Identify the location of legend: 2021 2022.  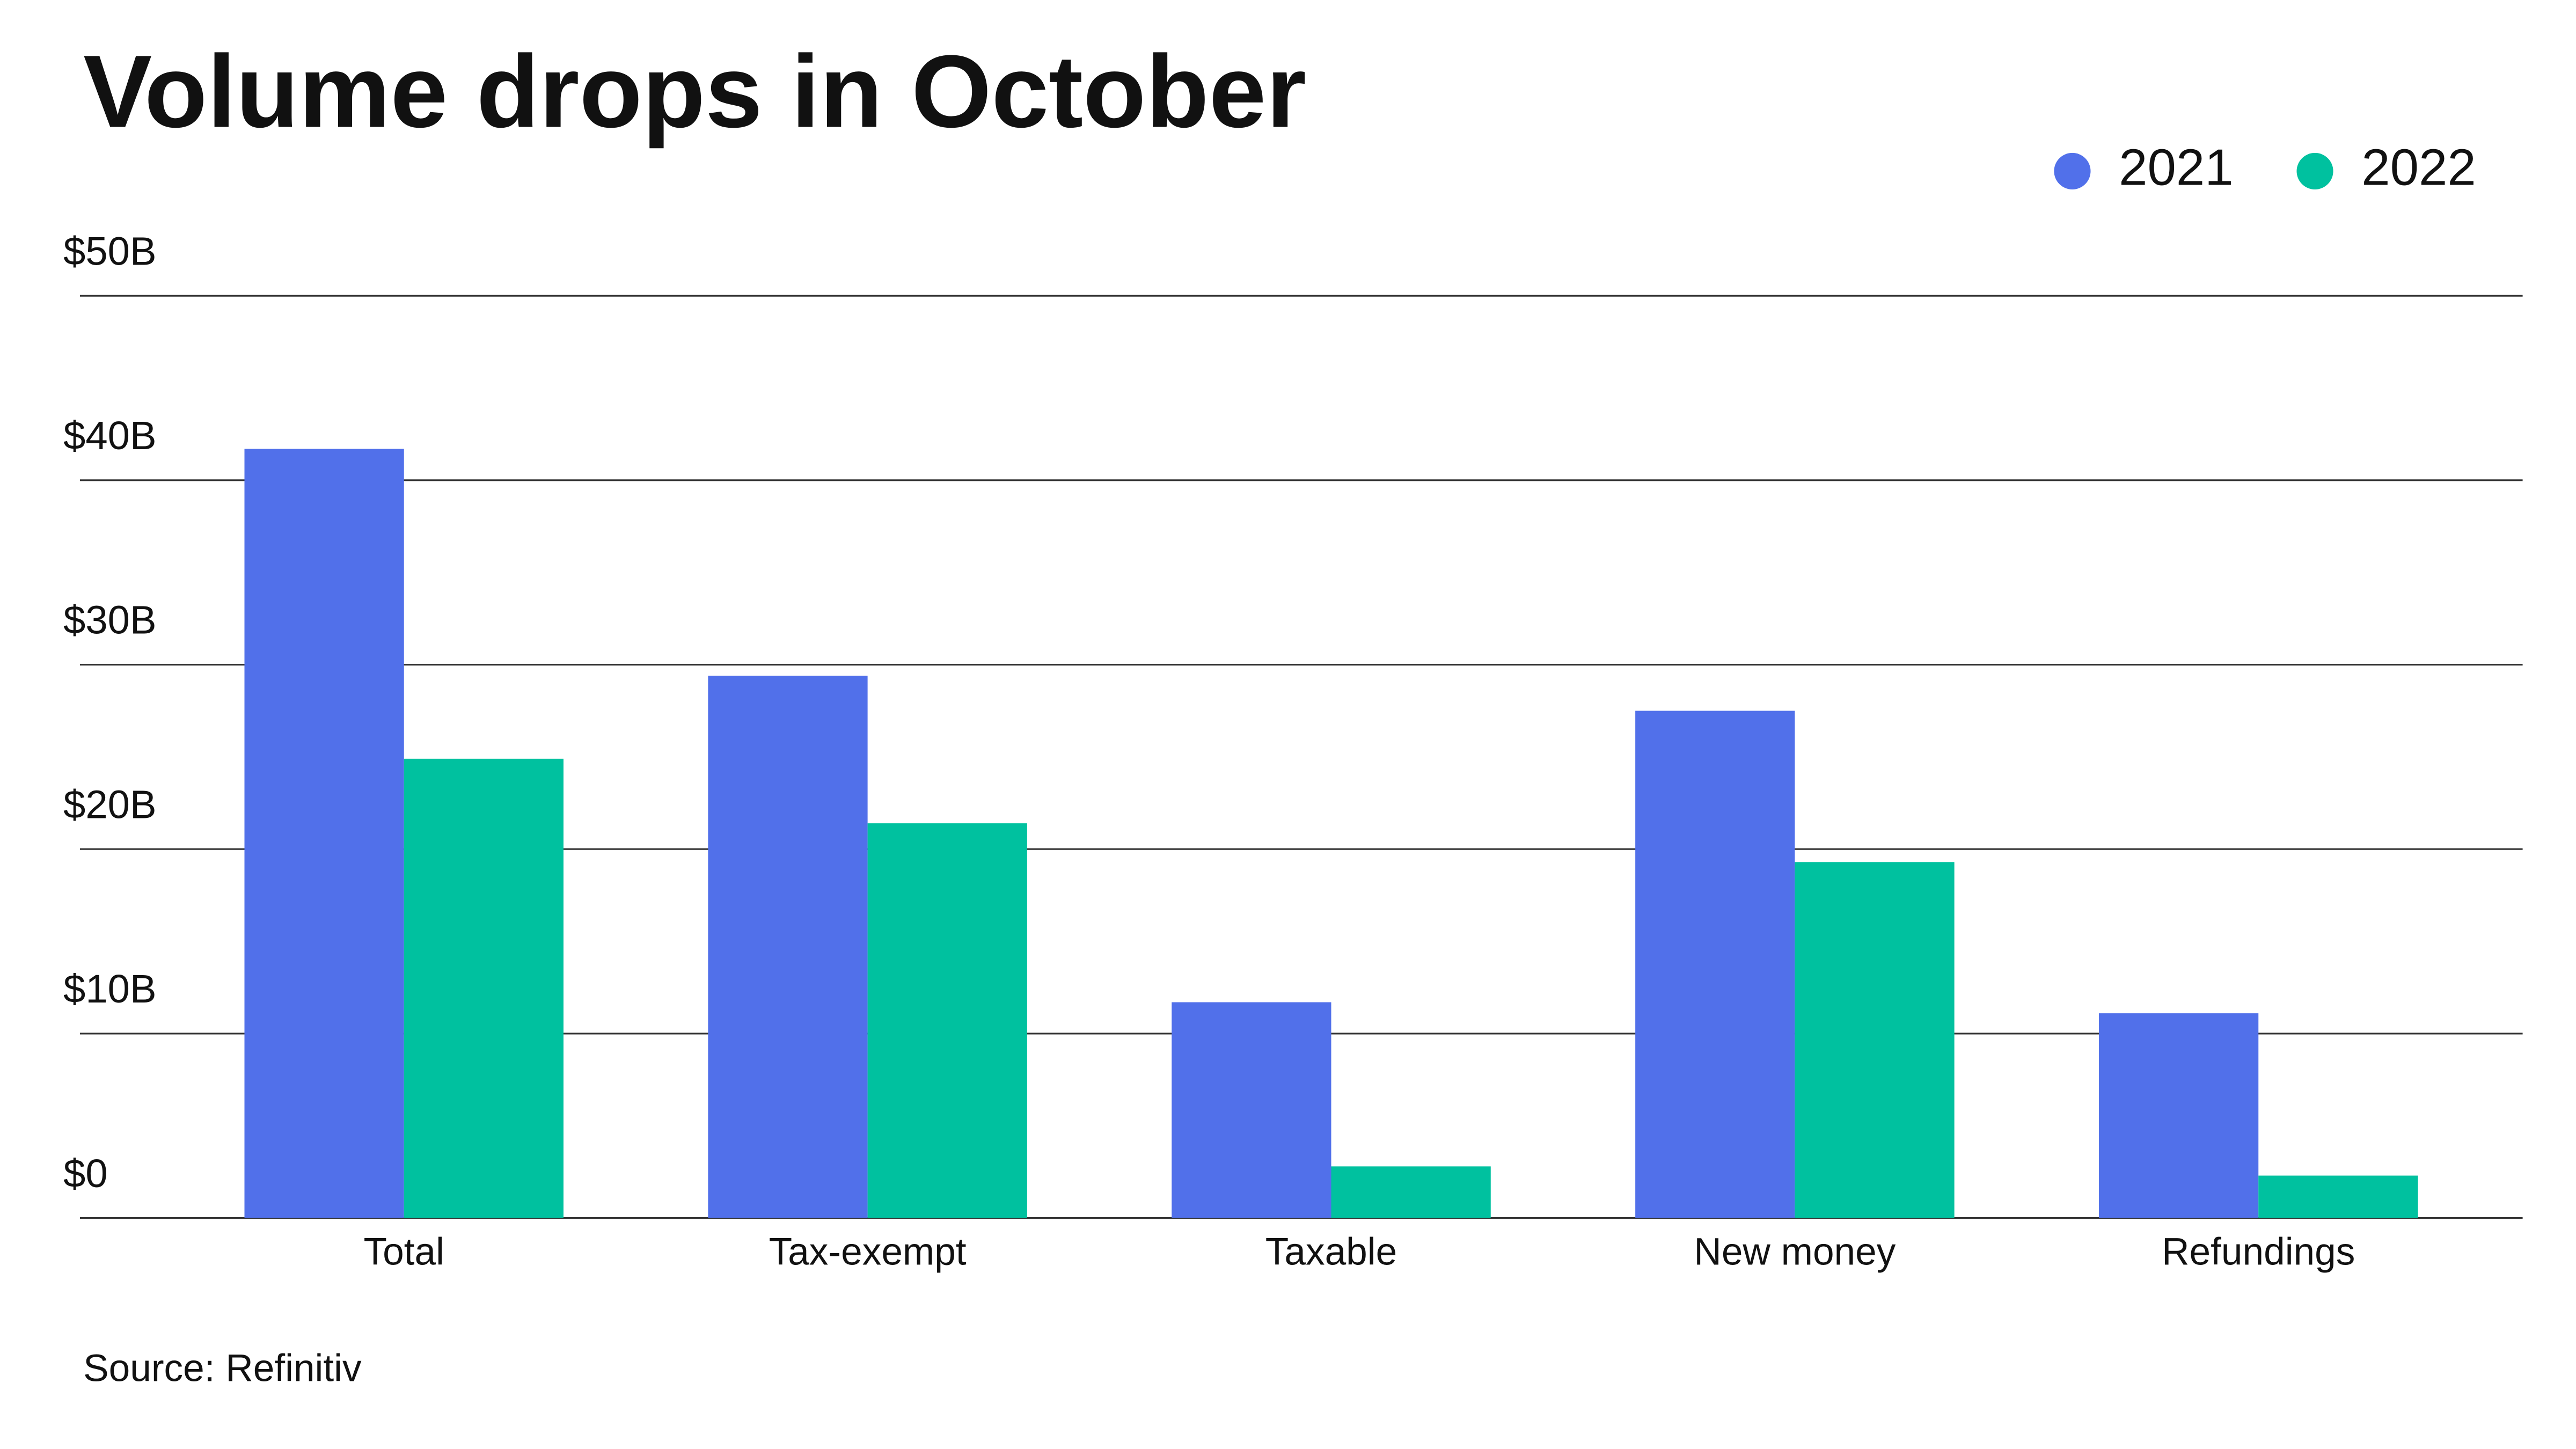
(2265, 167).